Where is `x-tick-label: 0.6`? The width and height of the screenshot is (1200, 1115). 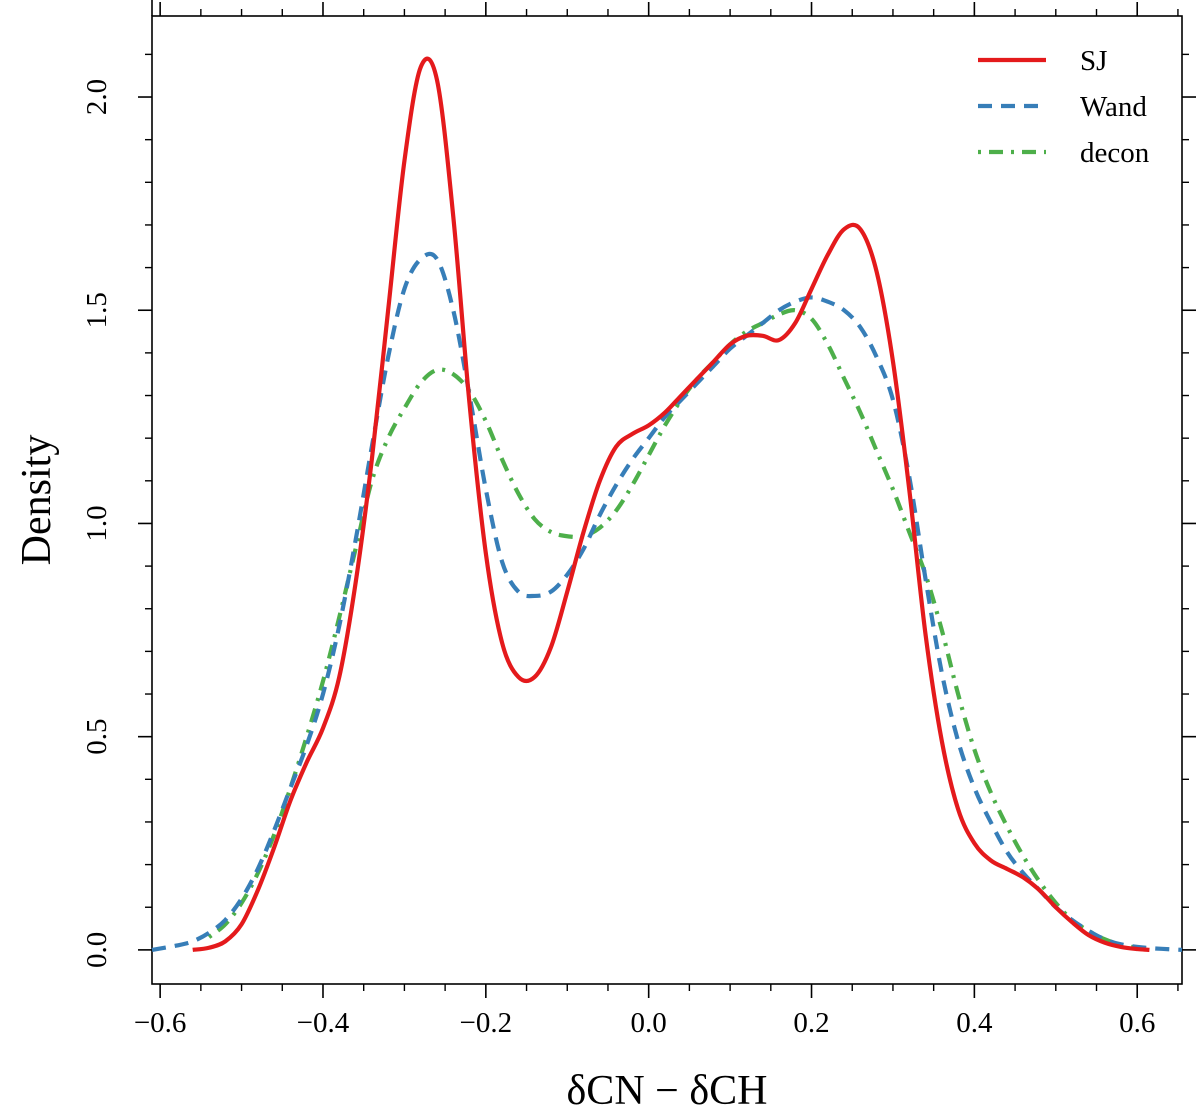 x-tick-label: 0.6 is located at coordinates (1137, 1023).